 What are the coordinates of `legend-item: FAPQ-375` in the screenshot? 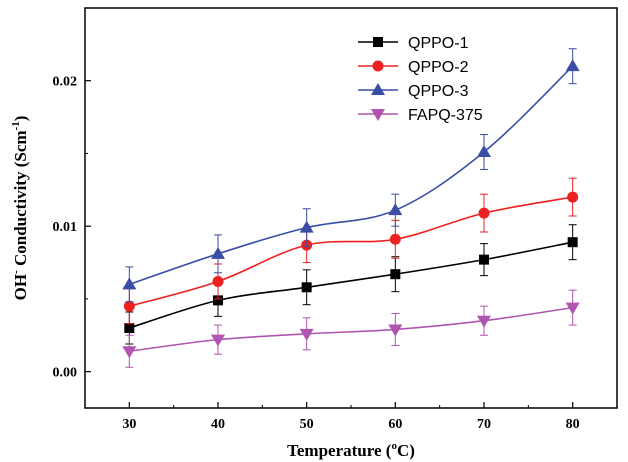 It's located at (420, 115).